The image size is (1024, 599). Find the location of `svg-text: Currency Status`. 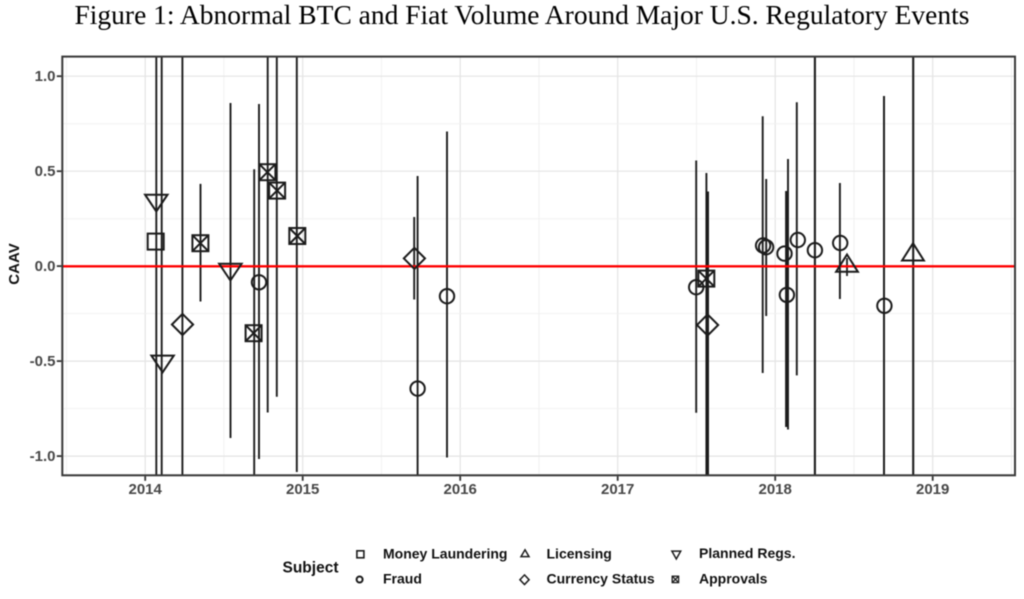

svg-text: Currency Status is located at coordinates (601, 578).